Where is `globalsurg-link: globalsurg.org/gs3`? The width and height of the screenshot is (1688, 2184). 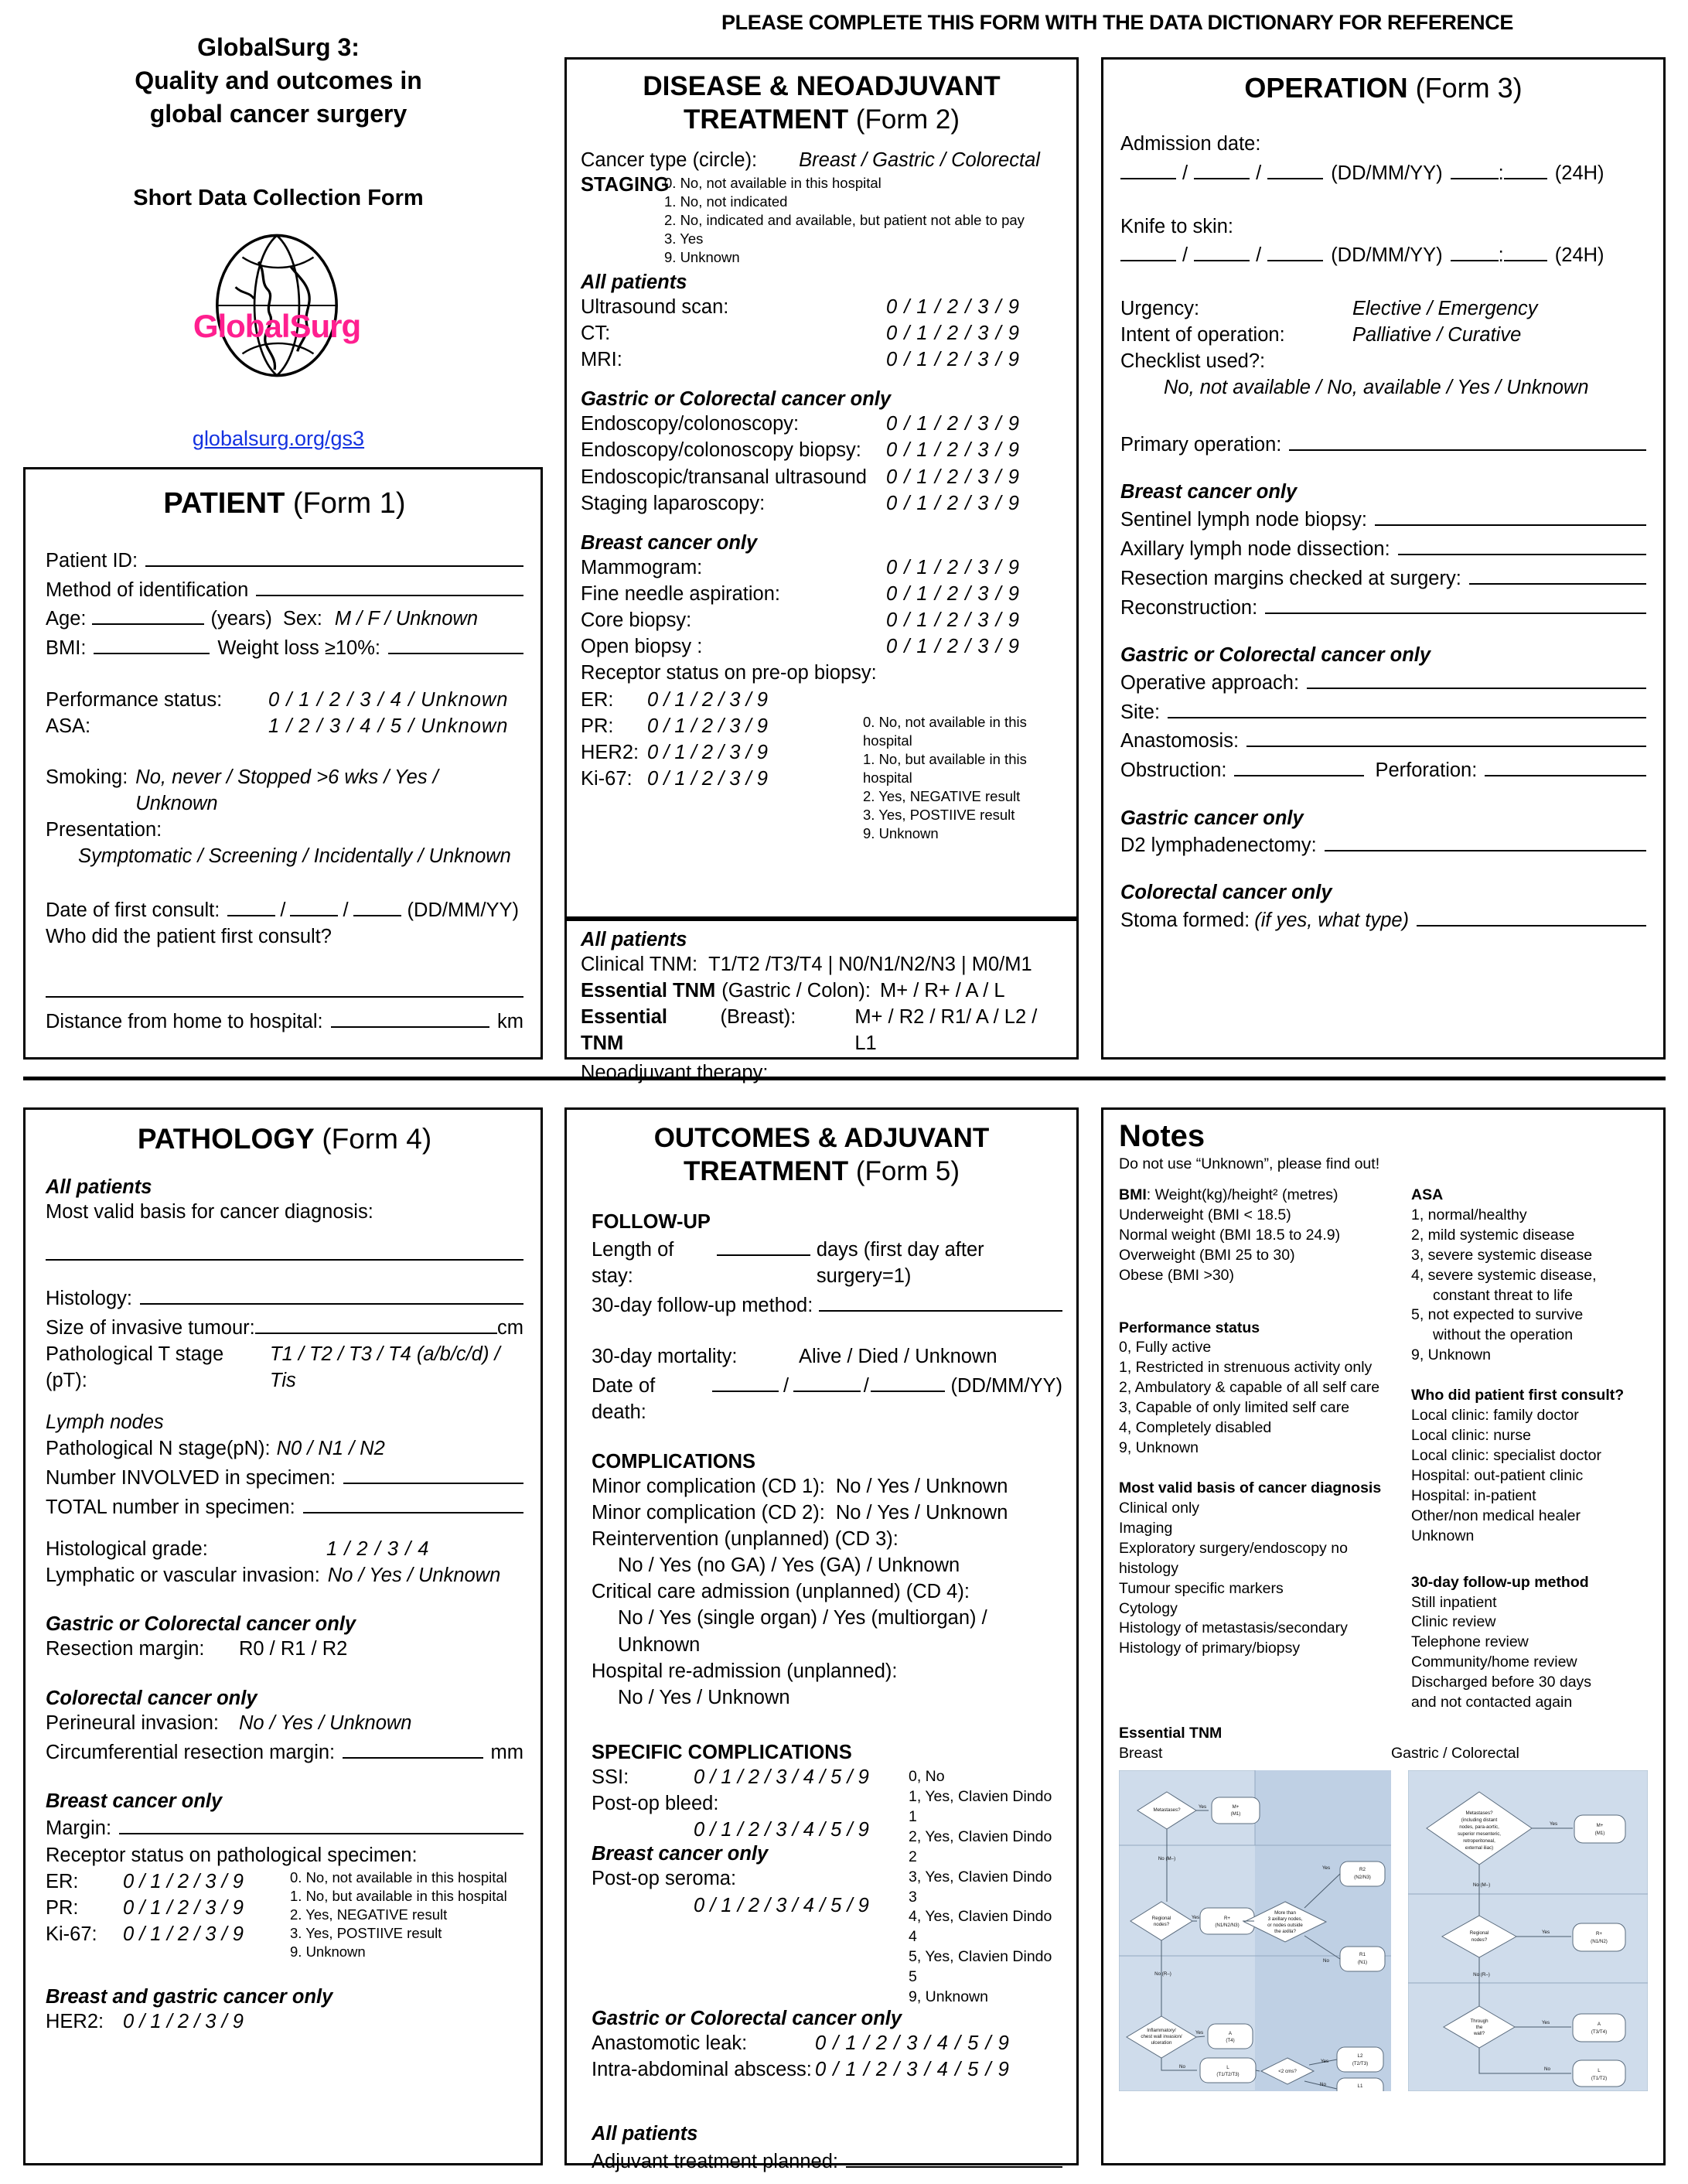 globalsurg-link: globalsurg.org/gs3 is located at coordinates (278, 438).